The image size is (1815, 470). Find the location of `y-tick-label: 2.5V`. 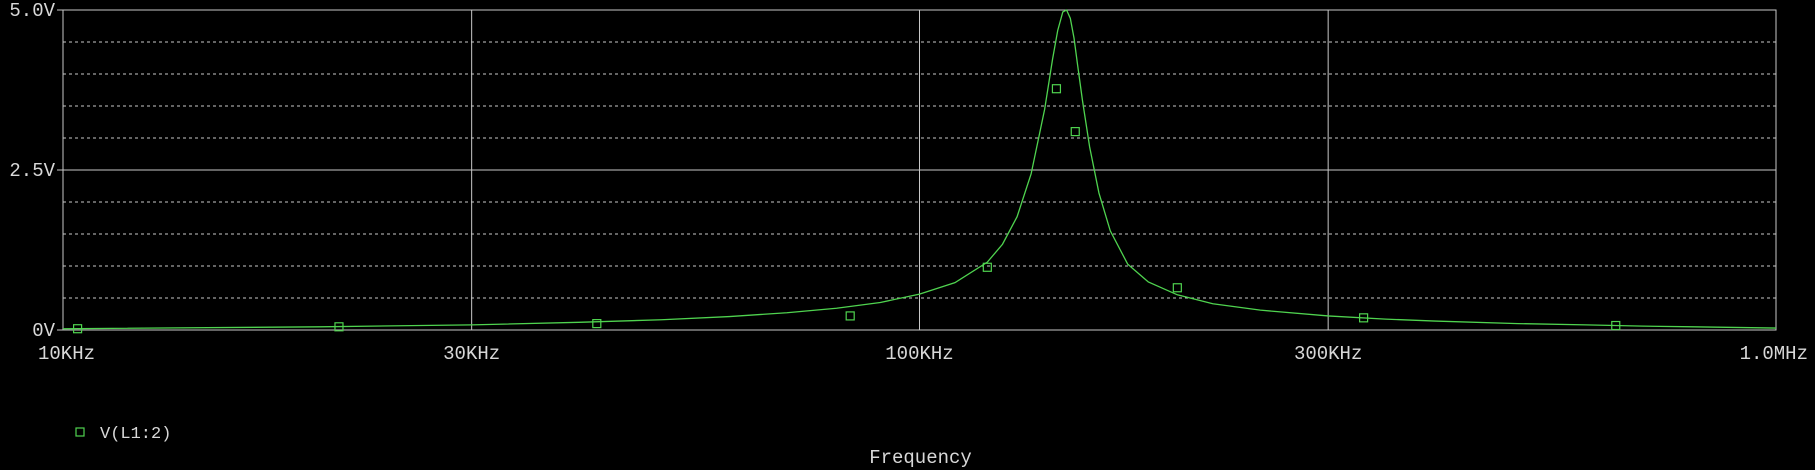

y-tick-label: 2.5V is located at coordinates (32, 171).